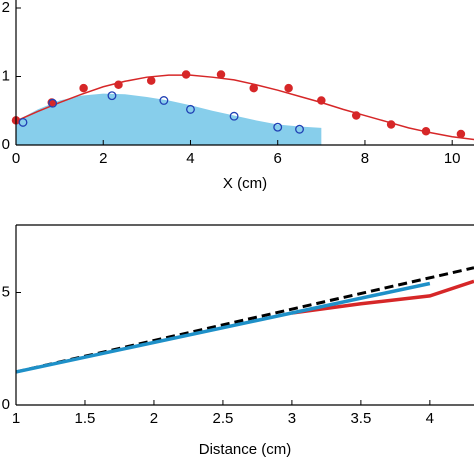 The image size is (474, 474). What do you see at coordinates (245, 183) in the screenshot?
I see `x-axis-label: X (cm)` at bounding box center [245, 183].